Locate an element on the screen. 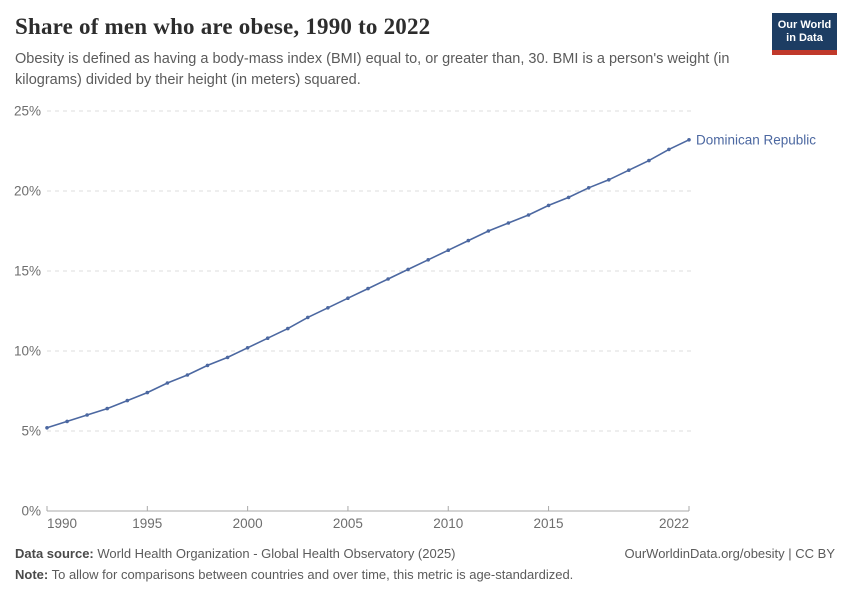 The width and height of the screenshot is (850, 600). y-tick-label: 25% is located at coordinates (27, 111).